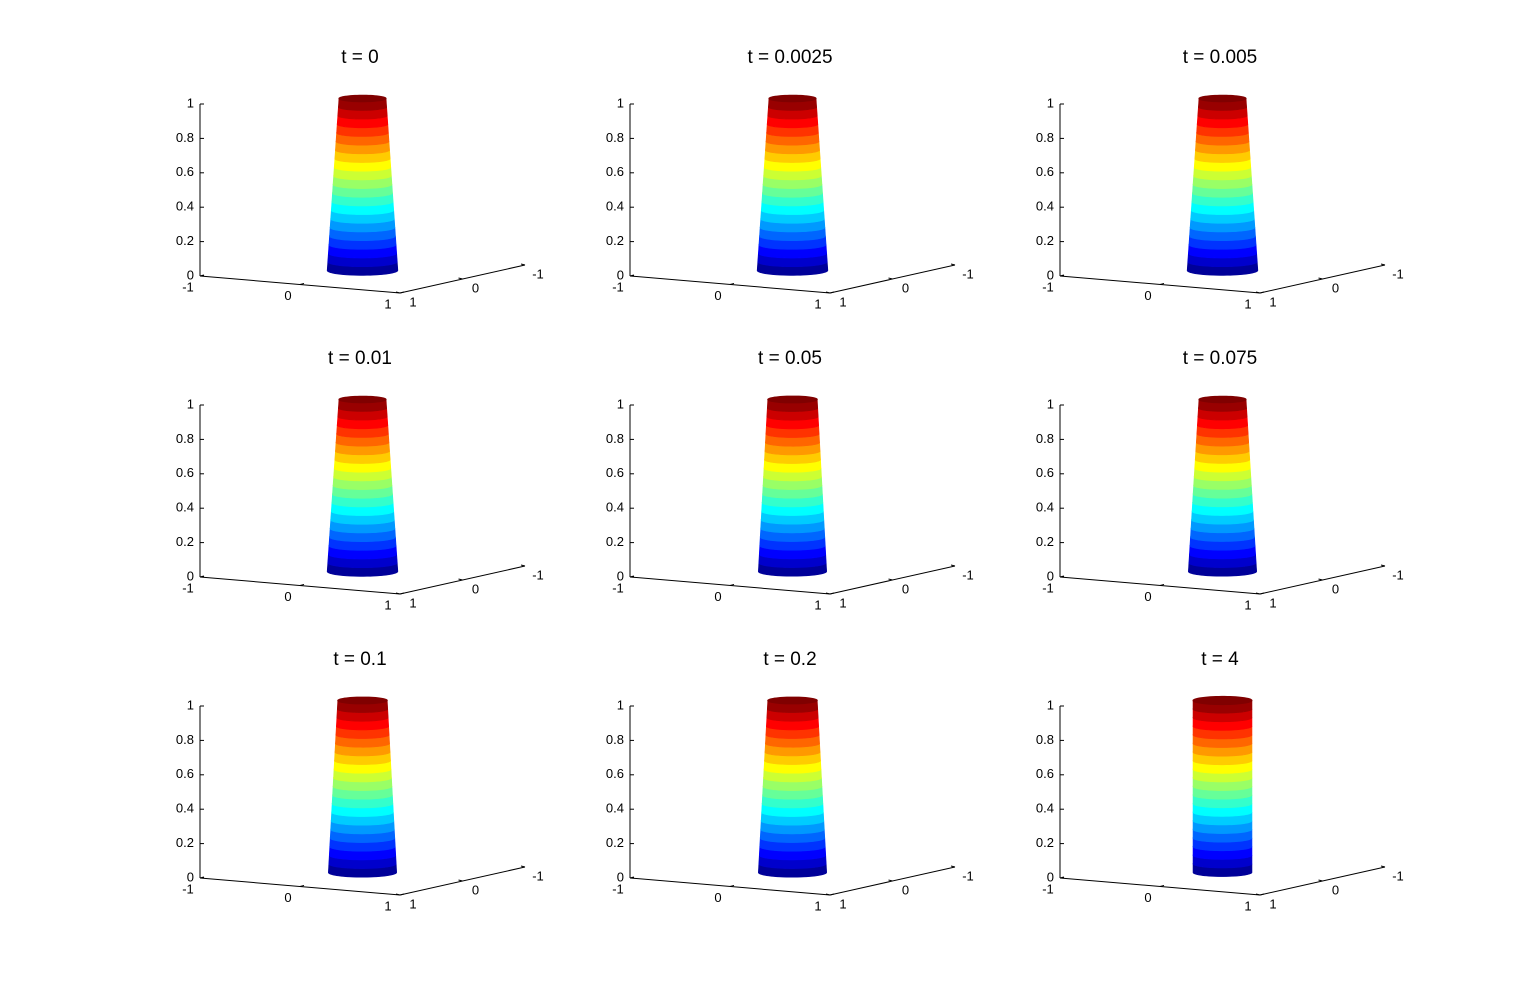  I want to click on subplot-title: t = 0.0025, so click(789, 57).